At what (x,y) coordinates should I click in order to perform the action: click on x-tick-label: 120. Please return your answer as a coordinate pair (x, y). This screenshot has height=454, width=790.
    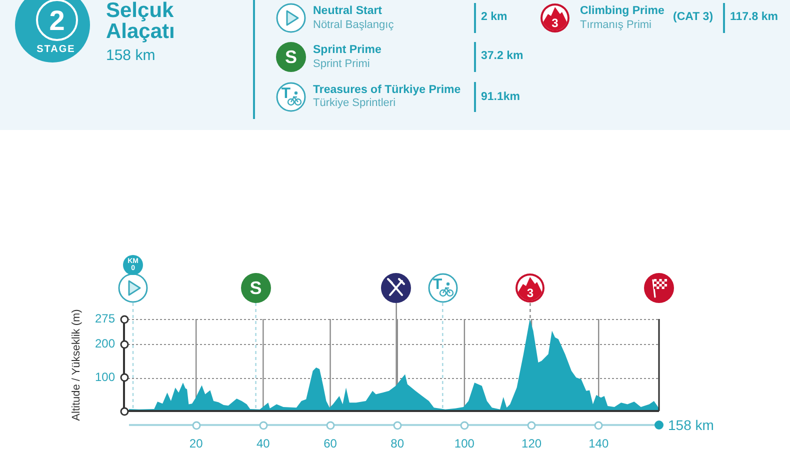
    Looking at the image, I should click on (532, 443).